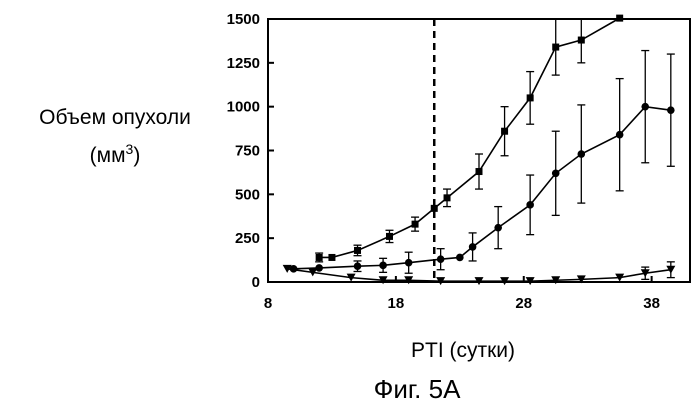 The height and width of the screenshot is (411, 700). Describe the element at coordinates (243, 63) in the screenshot. I see `y-tick-label: 1250` at that location.